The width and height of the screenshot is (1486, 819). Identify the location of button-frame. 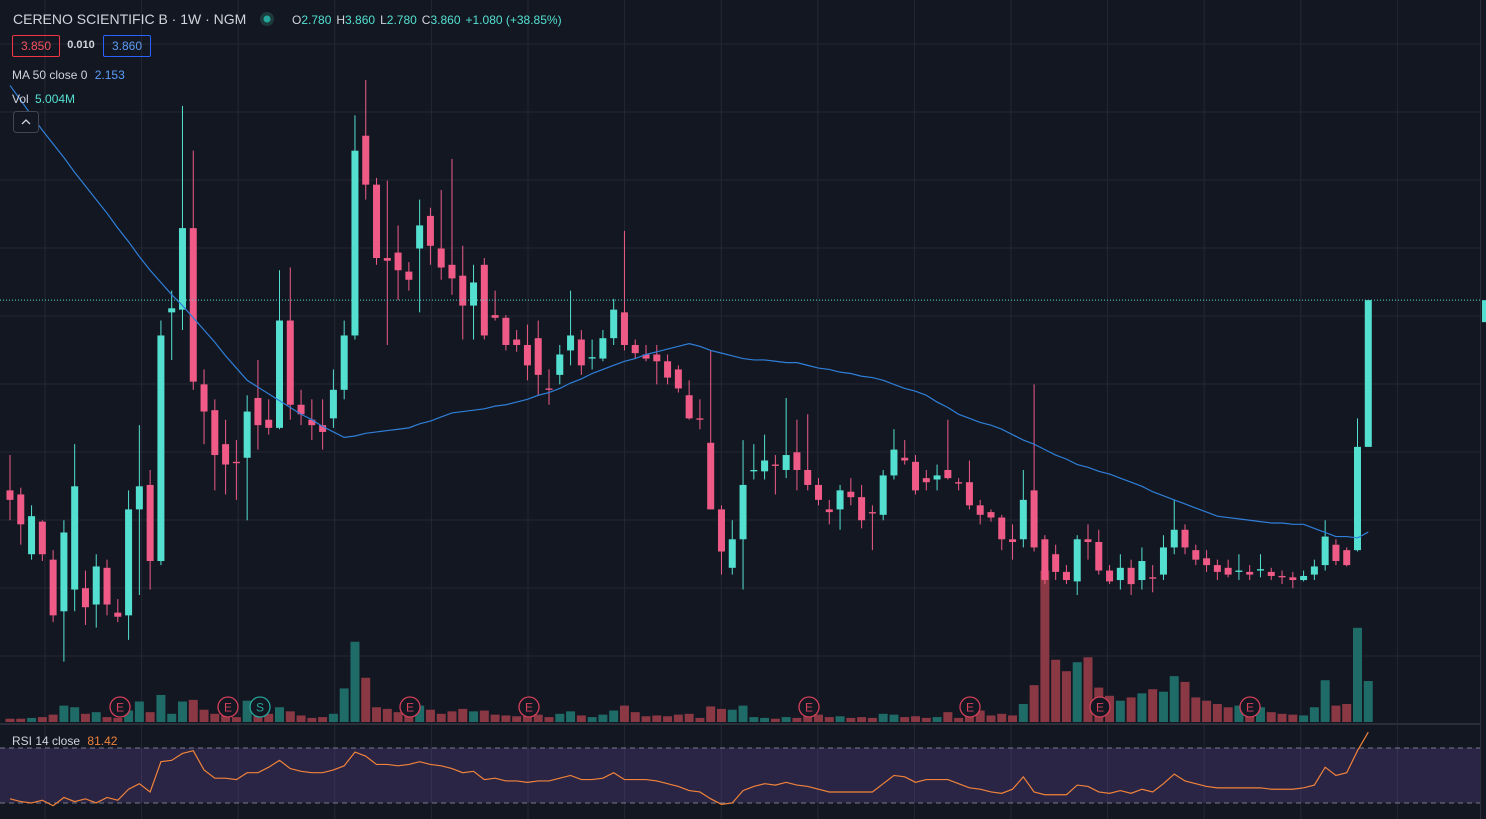
(26, 122).